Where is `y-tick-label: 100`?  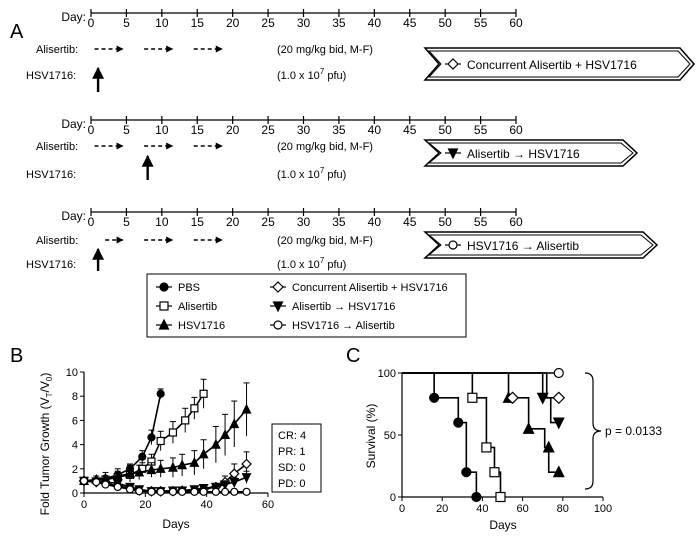
y-tick-label: 100 is located at coordinates (387, 374).